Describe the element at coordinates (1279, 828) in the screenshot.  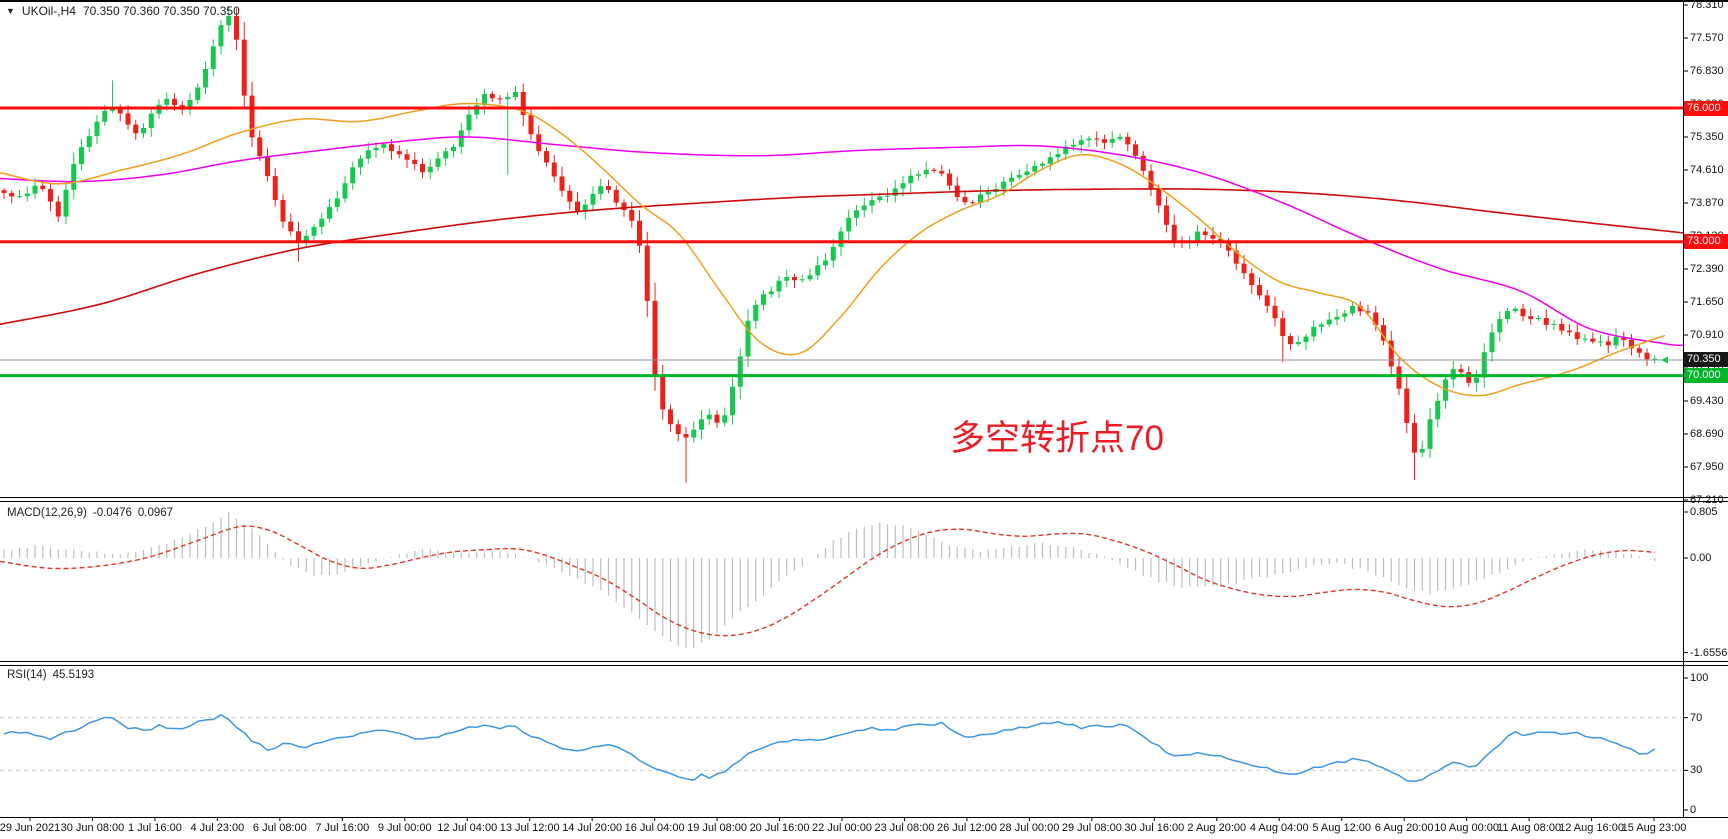
I see `time-tick-label: 4 Aug 04:00` at that location.